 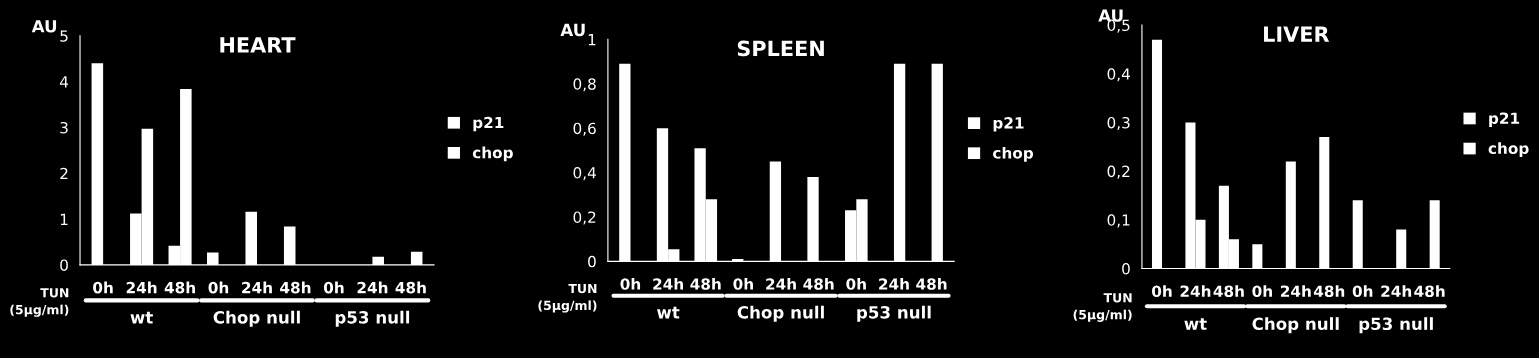 What do you see at coordinates (584, 129) in the screenshot?
I see `y-tick-label: 0,6` at bounding box center [584, 129].